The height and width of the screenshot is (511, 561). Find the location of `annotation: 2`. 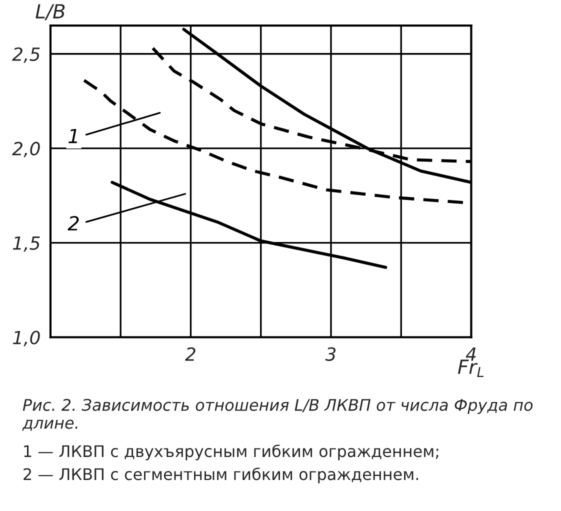

annotation: 2 is located at coordinates (73, 223).